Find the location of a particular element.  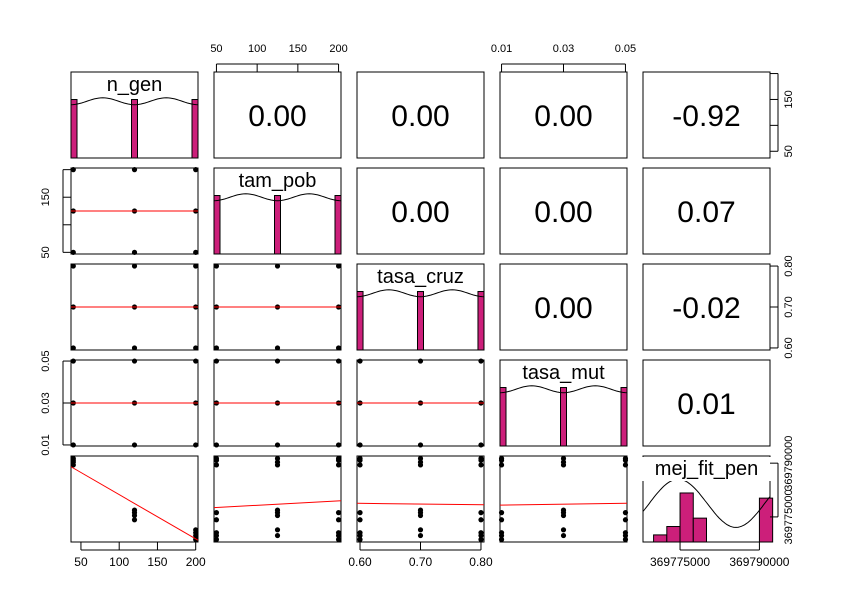

tick-label: 0.05 is located at coordinates (625, 49).